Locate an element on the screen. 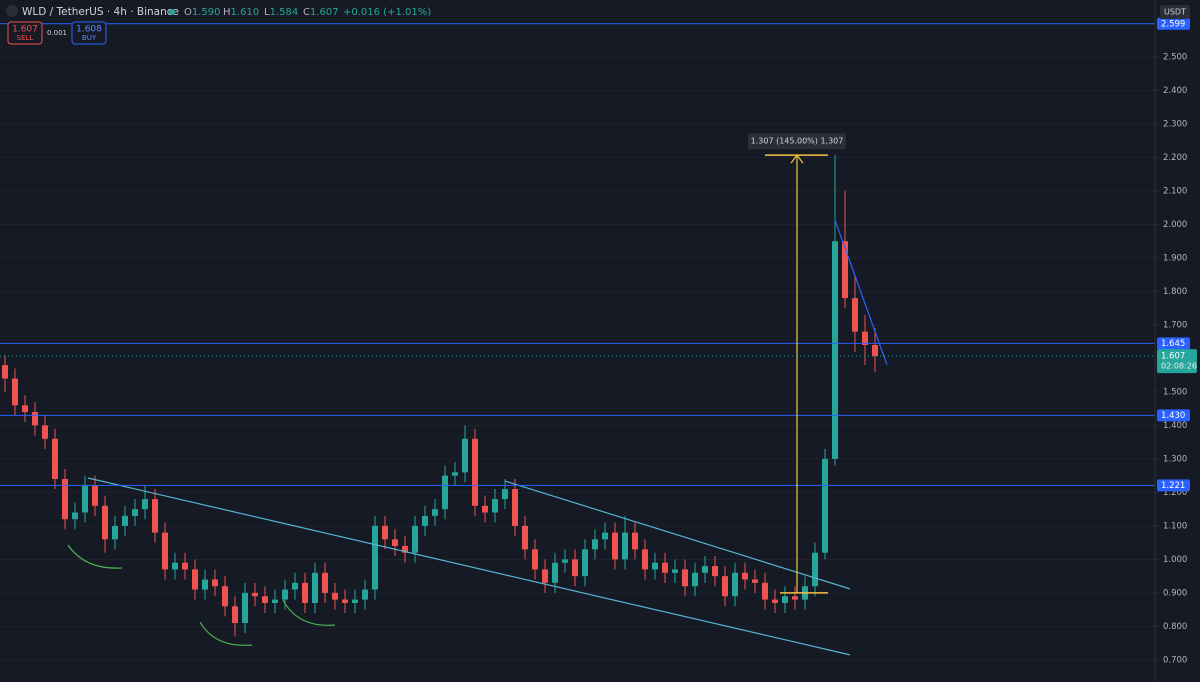  sell-button is located at coordinates (25, 33).